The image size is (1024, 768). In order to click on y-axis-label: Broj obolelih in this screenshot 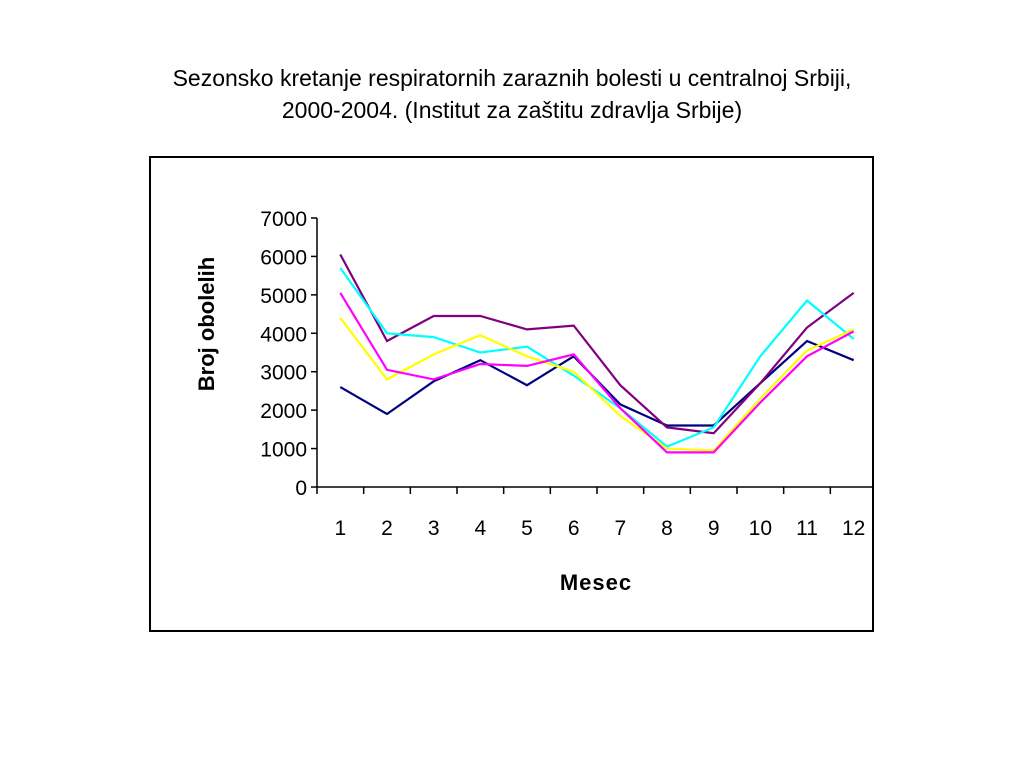, I will do `click(206, 324)`.